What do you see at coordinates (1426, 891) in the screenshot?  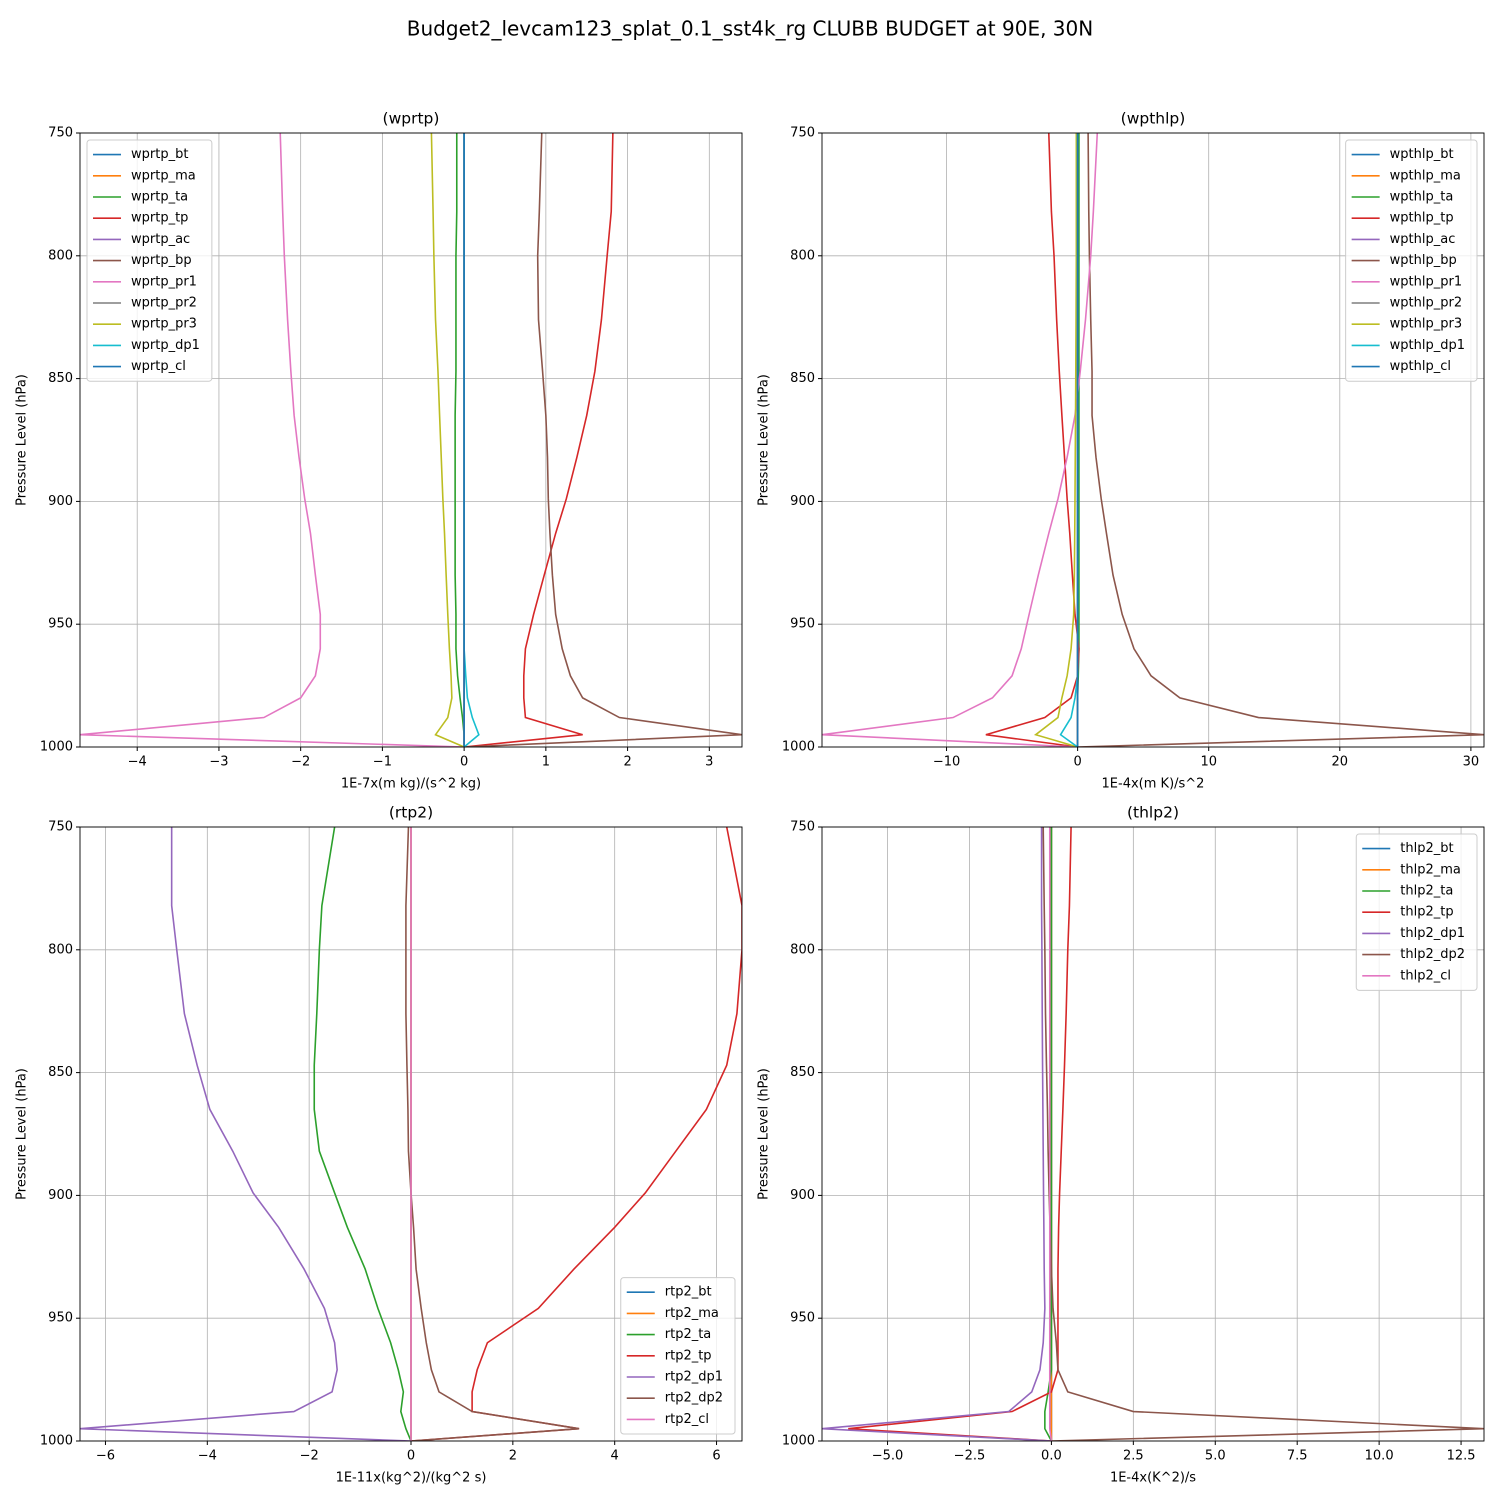 I see `legend-label: thlp2_ta` at bounding box center [1426, 891].